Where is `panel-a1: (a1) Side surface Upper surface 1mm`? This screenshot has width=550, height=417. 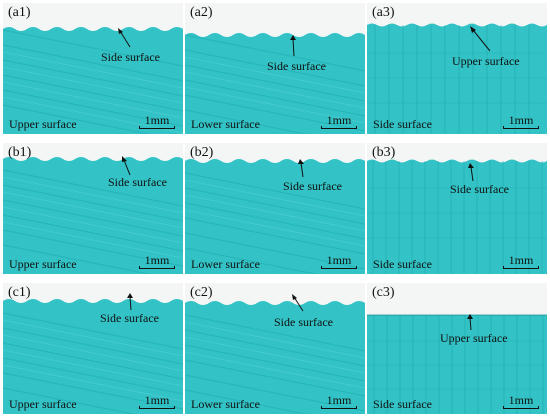
panel-a1: (a1) Side surface Upper surface 1mm is located at coordinates (93, 68).